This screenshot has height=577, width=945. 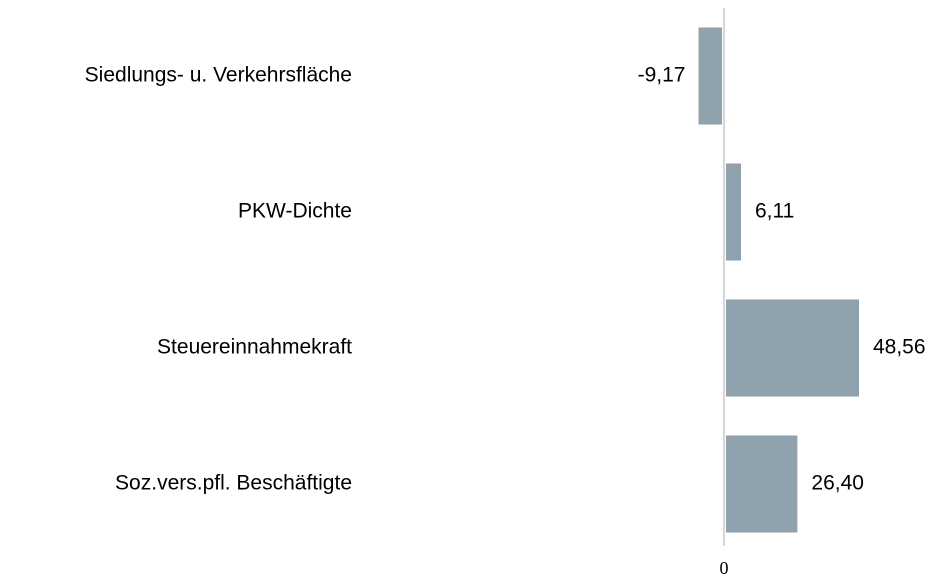 What do you see at coordinates (295, 211) in the screenshot?
I see `category-label: PKW-Dichte` at bounding box center [295, 211].